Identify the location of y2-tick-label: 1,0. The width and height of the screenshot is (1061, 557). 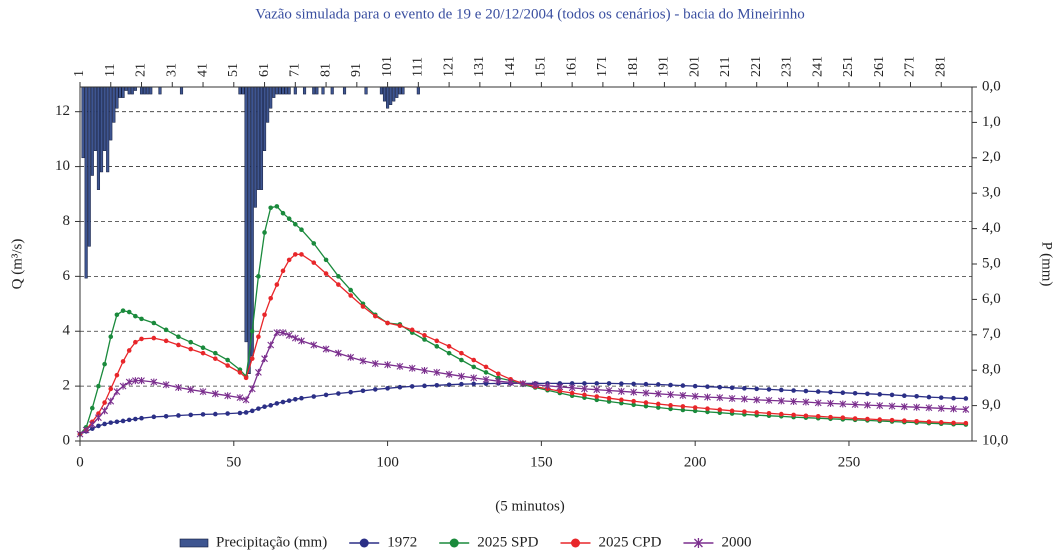
(991, 122).